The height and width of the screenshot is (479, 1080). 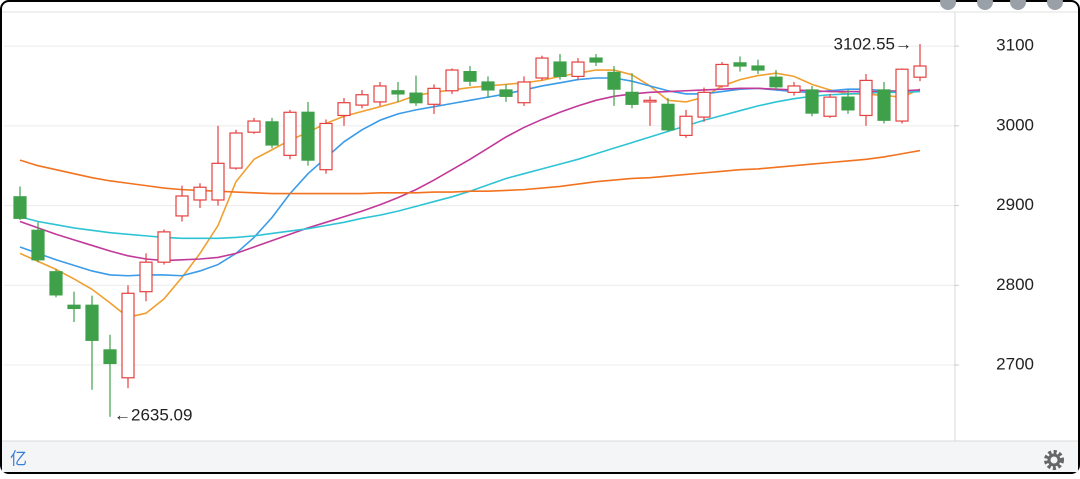 What do you see at coordinates (470, 172) in the screenshot?
I see `ma-line` at bounding box center [470, 172].